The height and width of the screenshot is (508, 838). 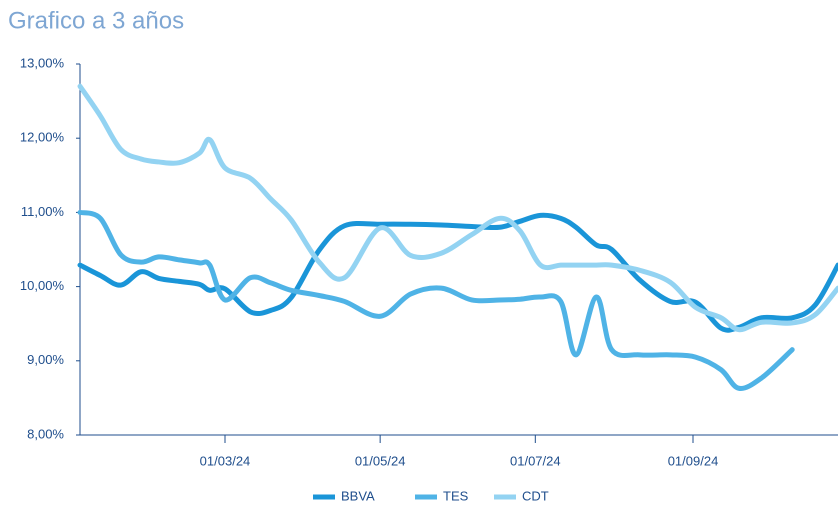 I want to click on y-tick-label: 12,00%, so click(x=42, y=137).